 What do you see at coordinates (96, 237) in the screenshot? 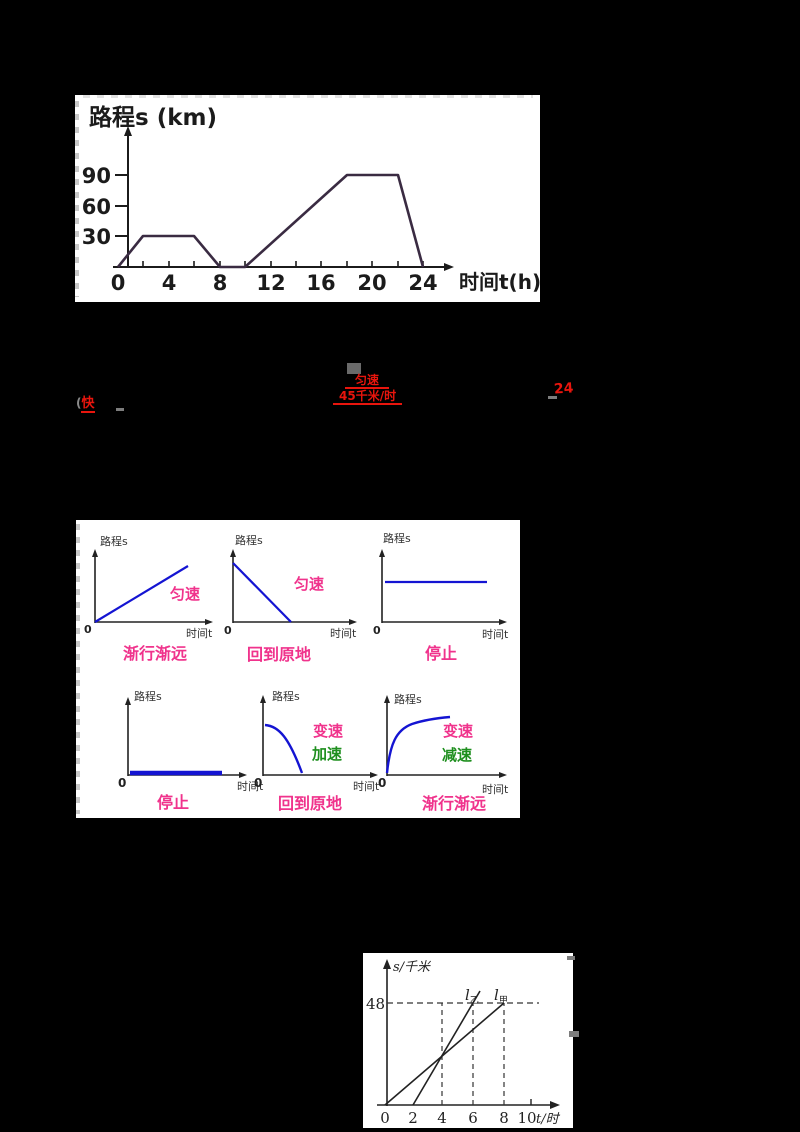
I see `y-tick-label: 30` at bounding box center [96, 237].